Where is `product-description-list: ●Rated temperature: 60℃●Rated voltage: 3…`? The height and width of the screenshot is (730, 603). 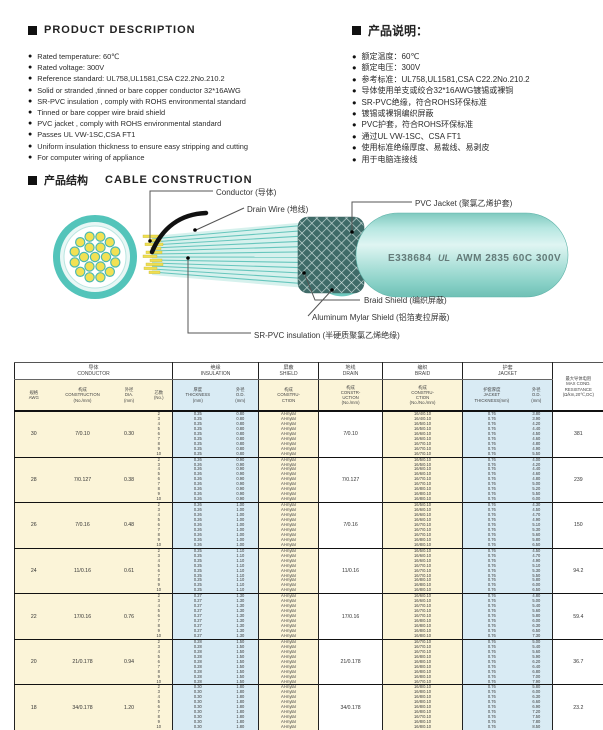
product-description-list: ●Rated temperature: 60℃●Rated voltage: 3… is located at coordinates (185, 107).